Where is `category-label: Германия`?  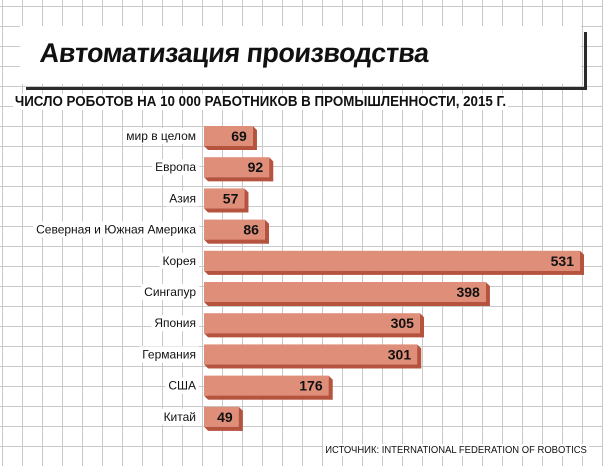
category-label: Германия is located at coordinates (169, 354).